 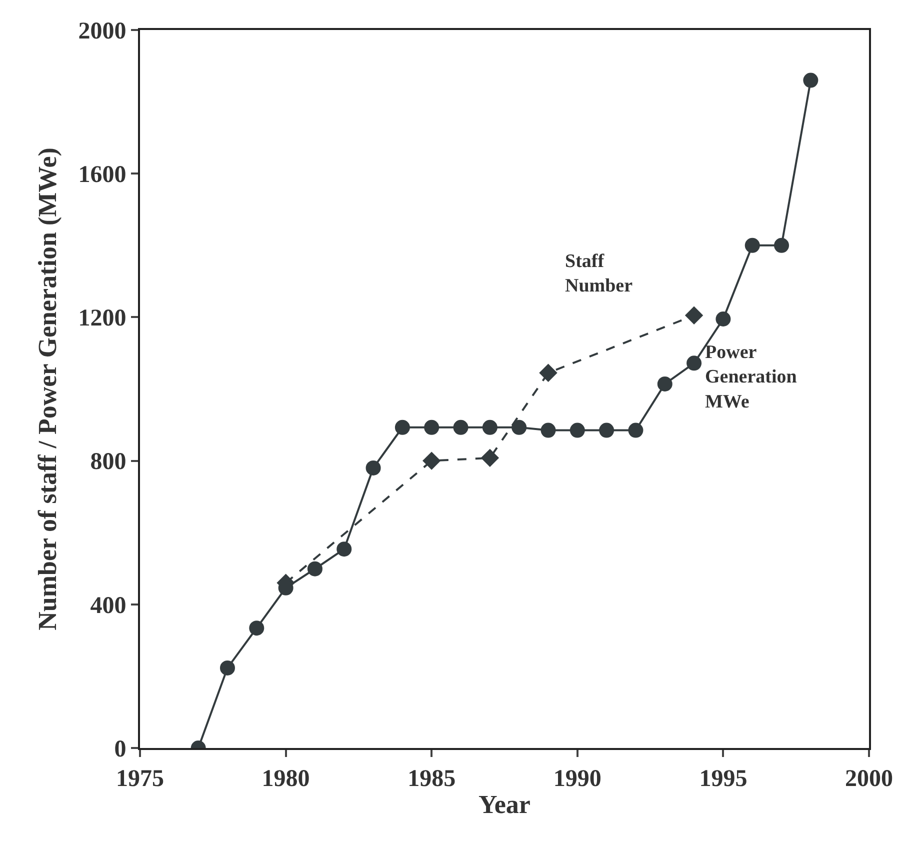 I want to click on y-tick-label: 1600, so click(x=102, y=175).